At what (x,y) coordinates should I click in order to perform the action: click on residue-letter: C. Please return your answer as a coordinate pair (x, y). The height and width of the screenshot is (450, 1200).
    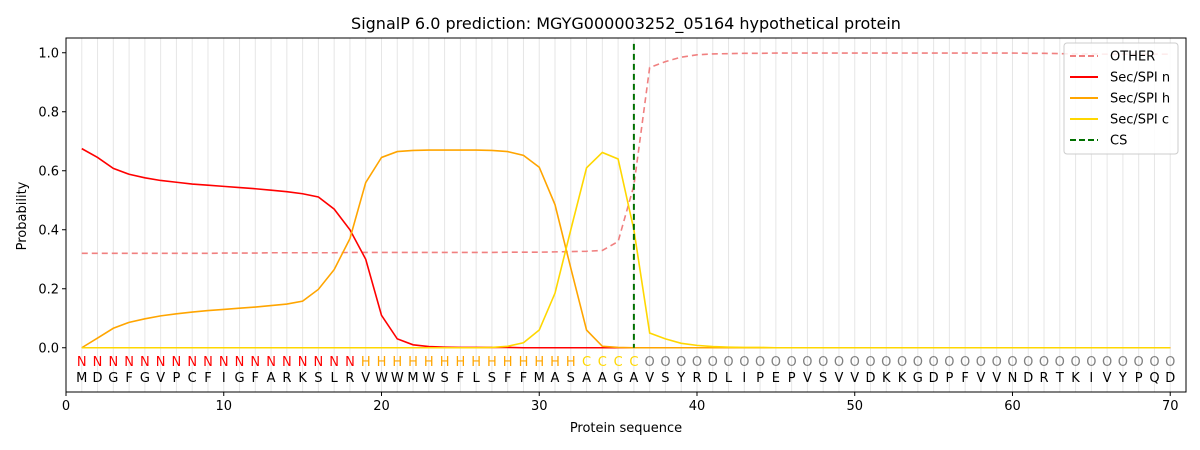
    Looking at the image, I should click on (192, 378).